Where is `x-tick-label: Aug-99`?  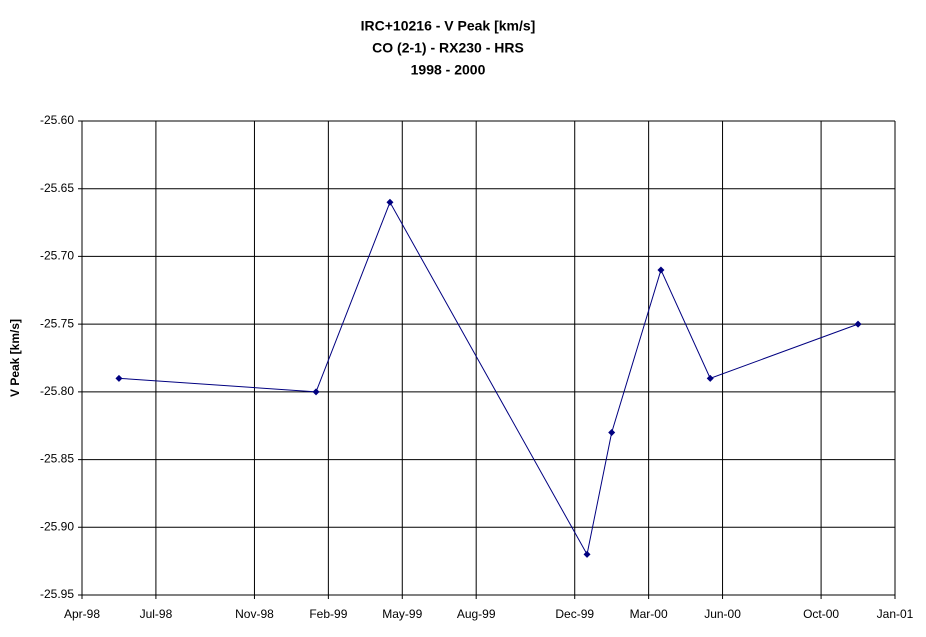
x-tick-label: Aug-99 is located at coordinates (476, 614).